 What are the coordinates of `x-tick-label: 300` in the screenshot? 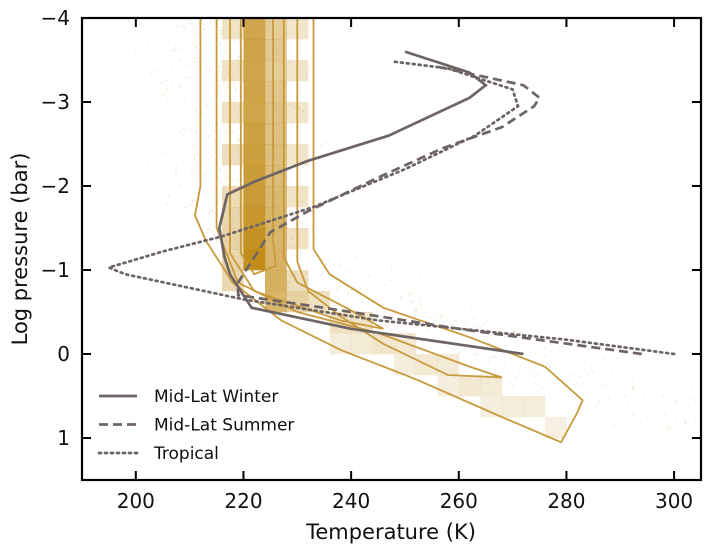 It's located at (674, 501).